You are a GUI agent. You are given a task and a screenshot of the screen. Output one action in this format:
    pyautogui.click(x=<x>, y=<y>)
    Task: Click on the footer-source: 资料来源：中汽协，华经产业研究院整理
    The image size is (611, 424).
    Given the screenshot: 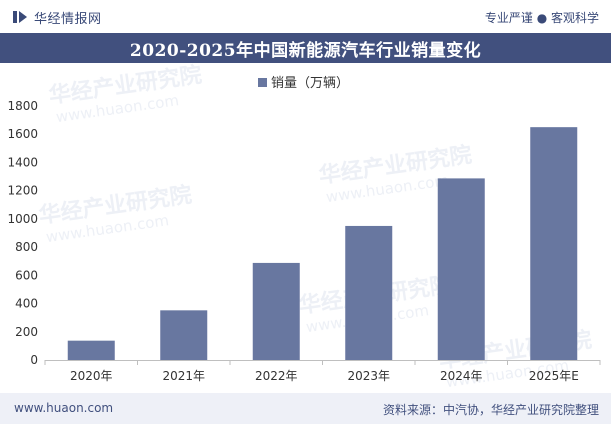 What is the action you would take?
    pyautogui.click(x=490, y=410)
    